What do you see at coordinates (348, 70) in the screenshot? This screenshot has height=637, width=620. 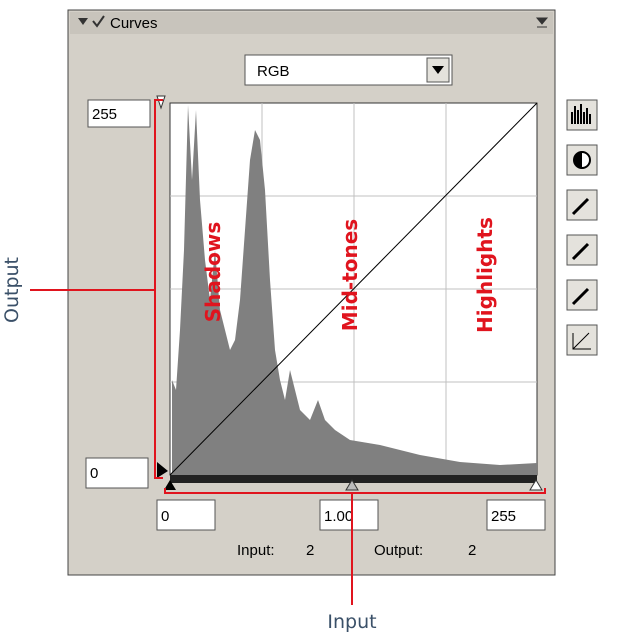 I see `channel-dropdown` at bounding box center [348, 70].